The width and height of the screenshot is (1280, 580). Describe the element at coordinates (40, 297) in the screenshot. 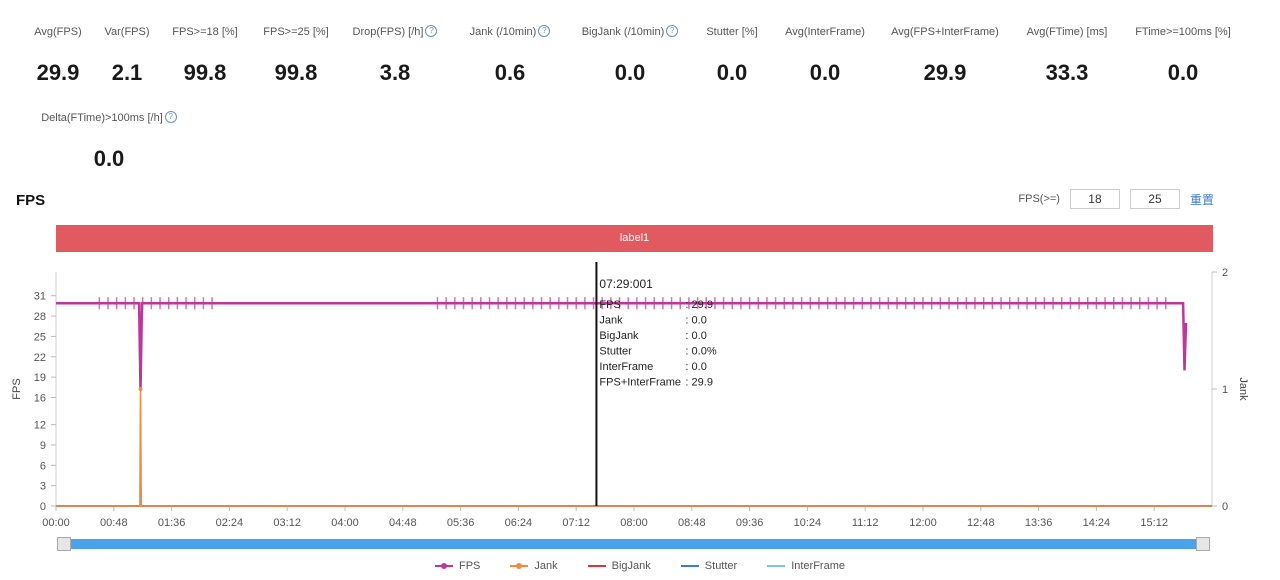

I see `y-tick-label: 31` at that location.